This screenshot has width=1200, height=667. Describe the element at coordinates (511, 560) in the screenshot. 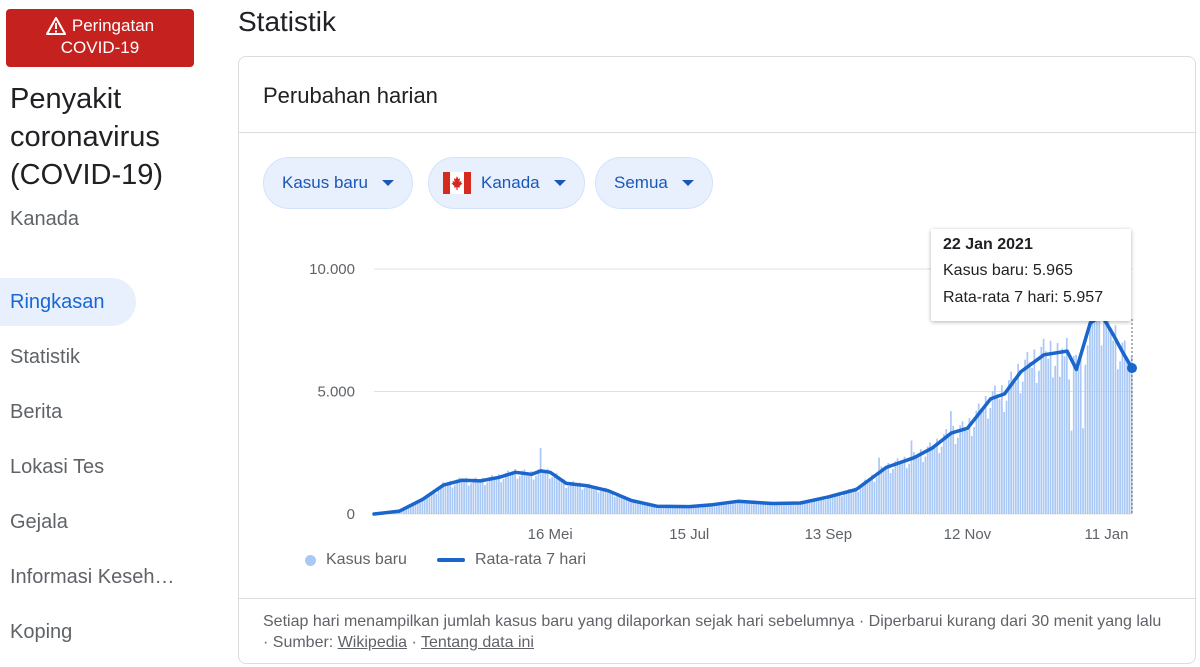

I see `legend-item-line: Rata-rata 7 hari` at that location.